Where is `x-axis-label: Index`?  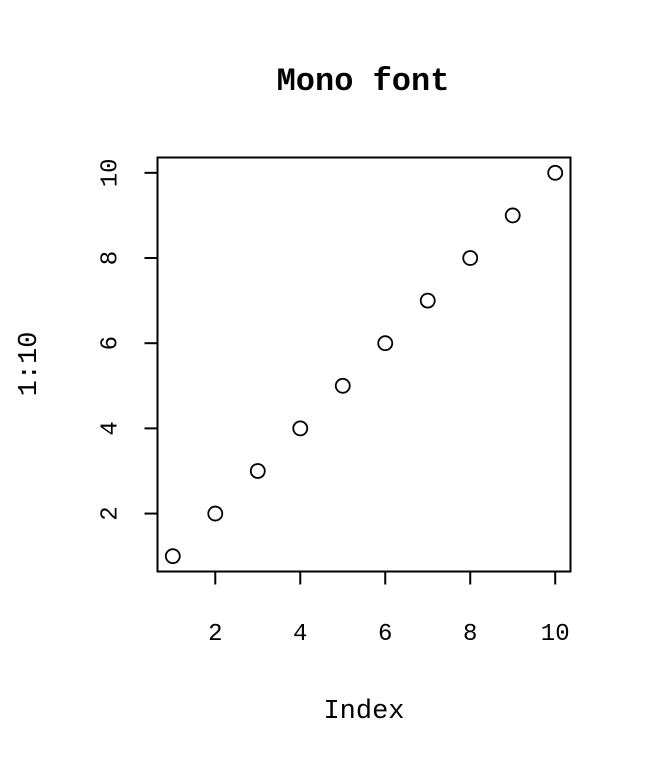 x-axis-label: Index is located at coordinates (363, 712).